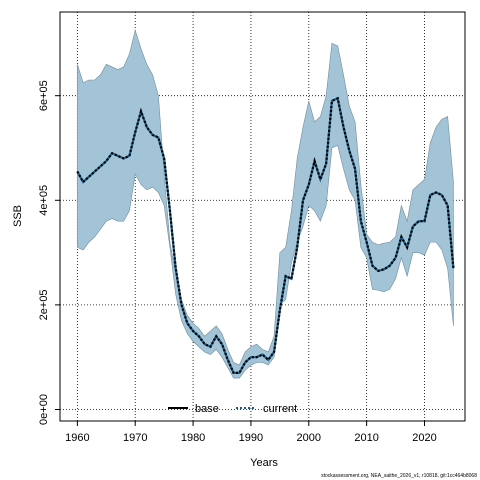 The height and width of the screenshot is (480, 480). What do you see at coordinates (135, 438) in the screenshot?
I see `x-tick-label: 1970` at bounding box center [135, 438].